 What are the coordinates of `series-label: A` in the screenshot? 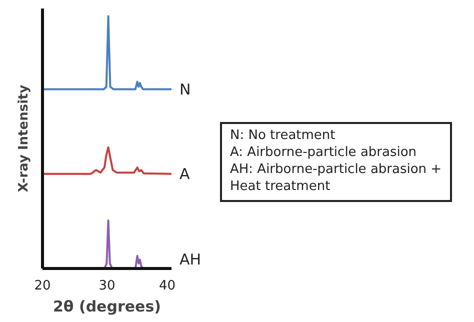 It's located at (185, 173).